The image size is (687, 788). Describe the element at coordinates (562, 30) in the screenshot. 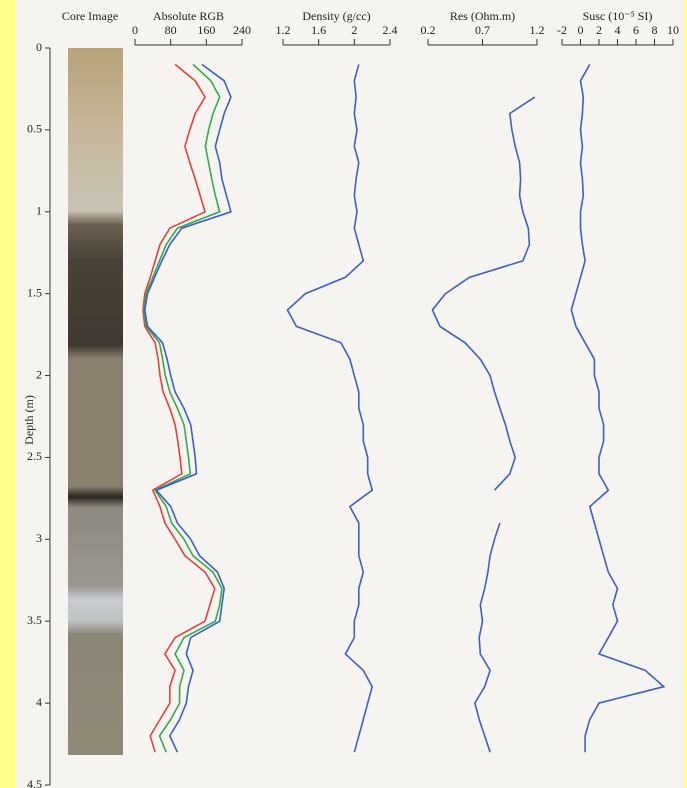

I see `value-tick-label: -2` at that location.